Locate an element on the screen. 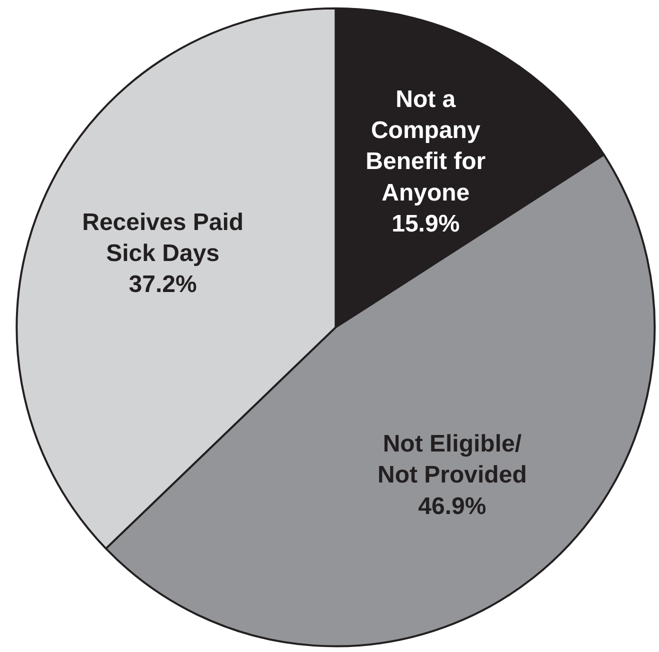  slice-label: Not a Company Benefit for Anyone is located at coordinates (426, 146).